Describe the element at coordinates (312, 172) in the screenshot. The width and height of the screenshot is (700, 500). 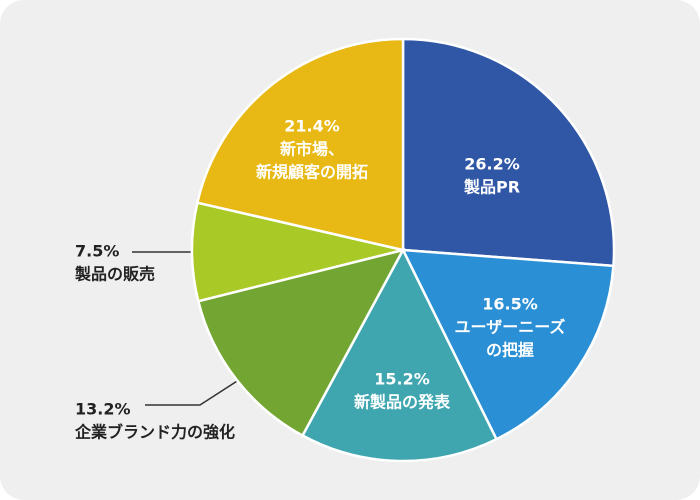
I see `category-label: 新規顧客の開拓` at that location.